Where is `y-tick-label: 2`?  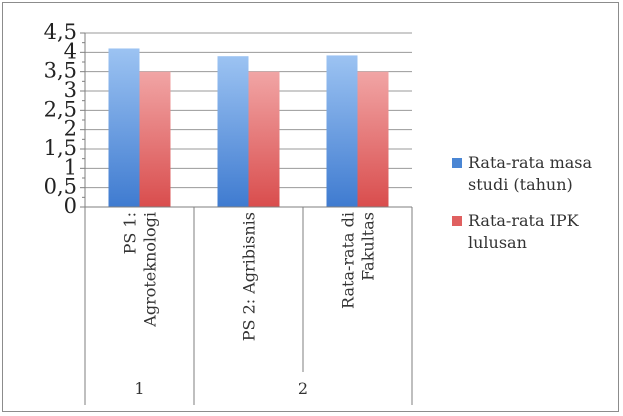 y-tick-label: 2 is located at coordinates (70, 129).